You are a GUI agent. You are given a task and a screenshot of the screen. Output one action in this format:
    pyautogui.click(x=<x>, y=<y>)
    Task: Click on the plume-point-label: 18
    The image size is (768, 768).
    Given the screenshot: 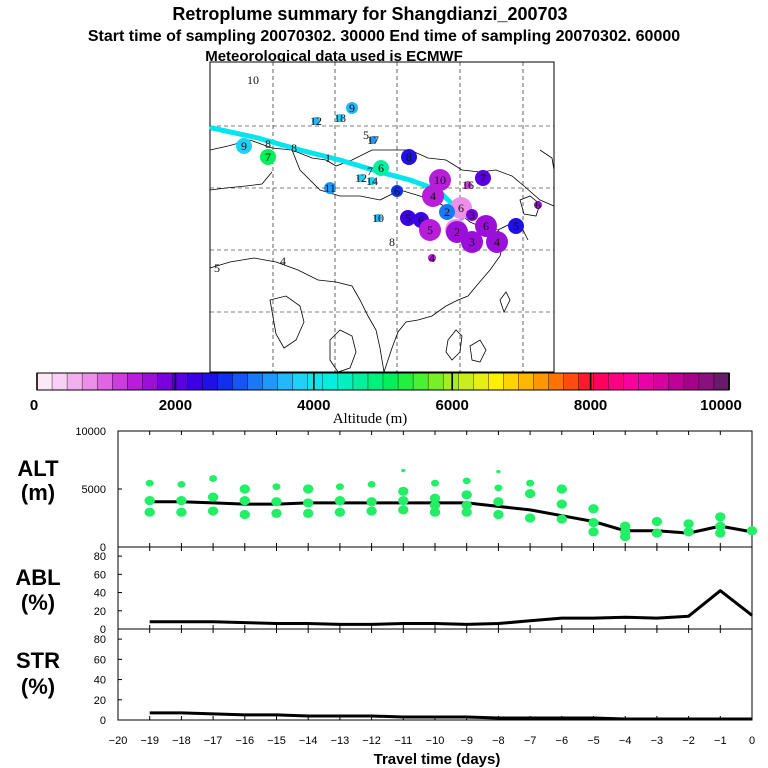 What is the action you would take?
    pyautogui.click(x=340, y=118)
    